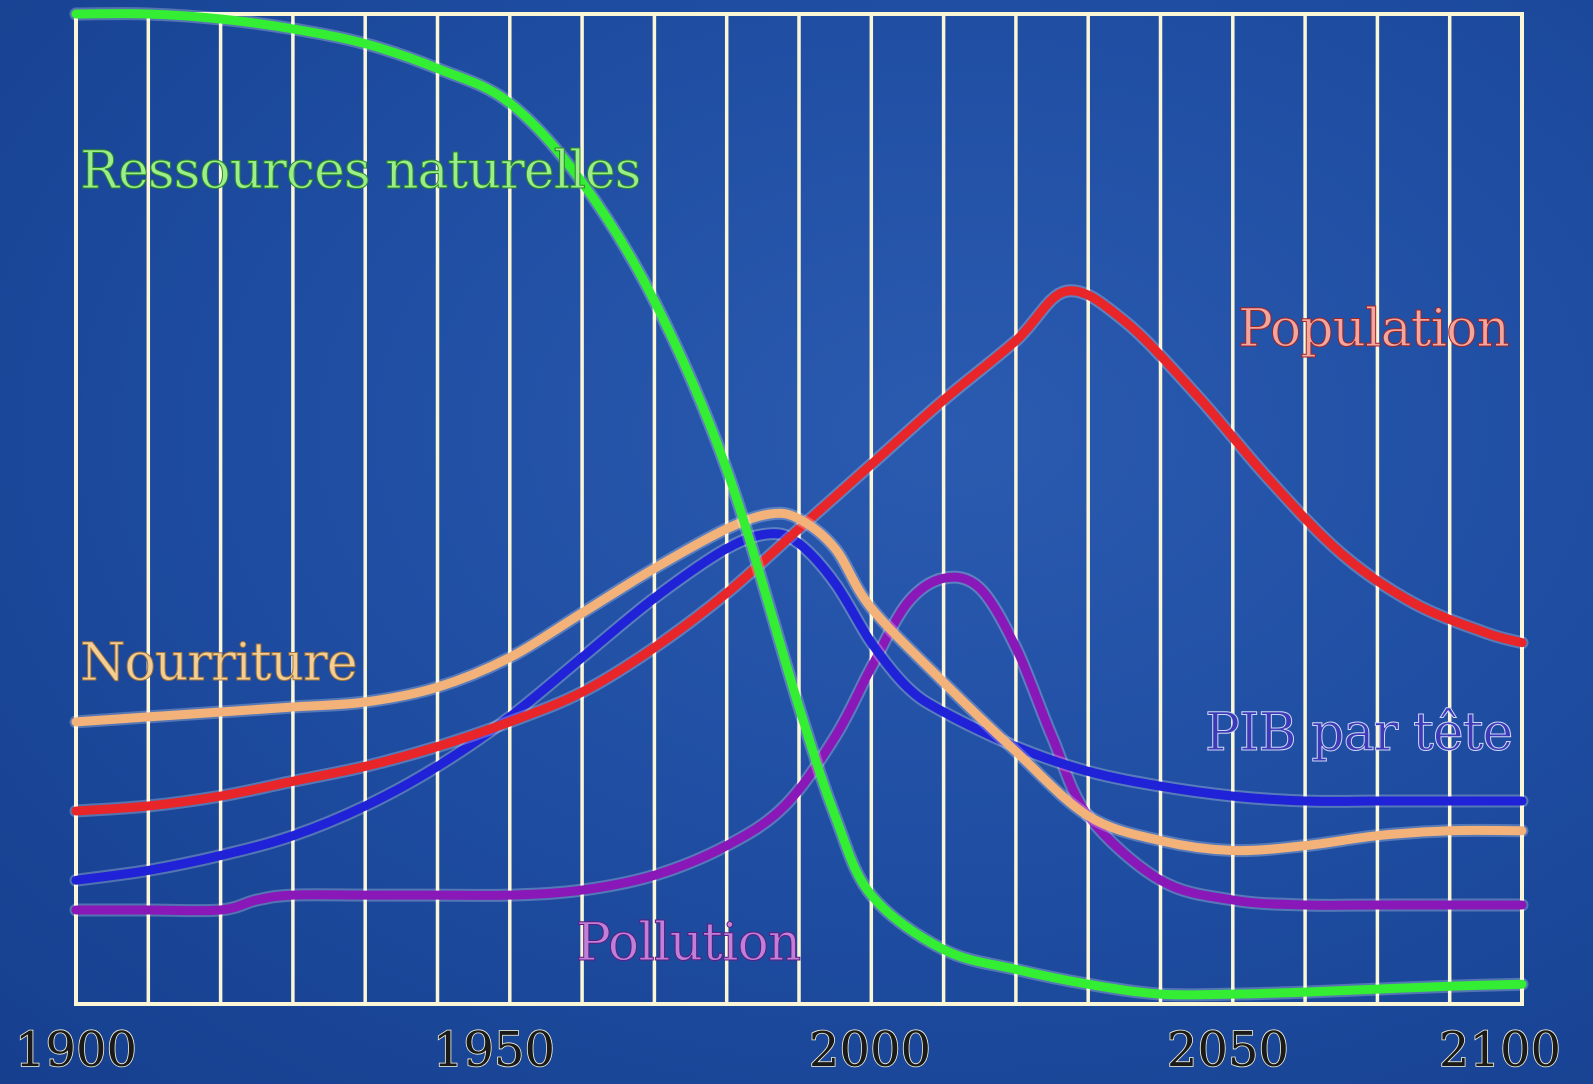  What do you see at coordinates (688, 943) in the screenshot?
I see `series-label-pollution: Pollution` at bounding box center [688, 943].